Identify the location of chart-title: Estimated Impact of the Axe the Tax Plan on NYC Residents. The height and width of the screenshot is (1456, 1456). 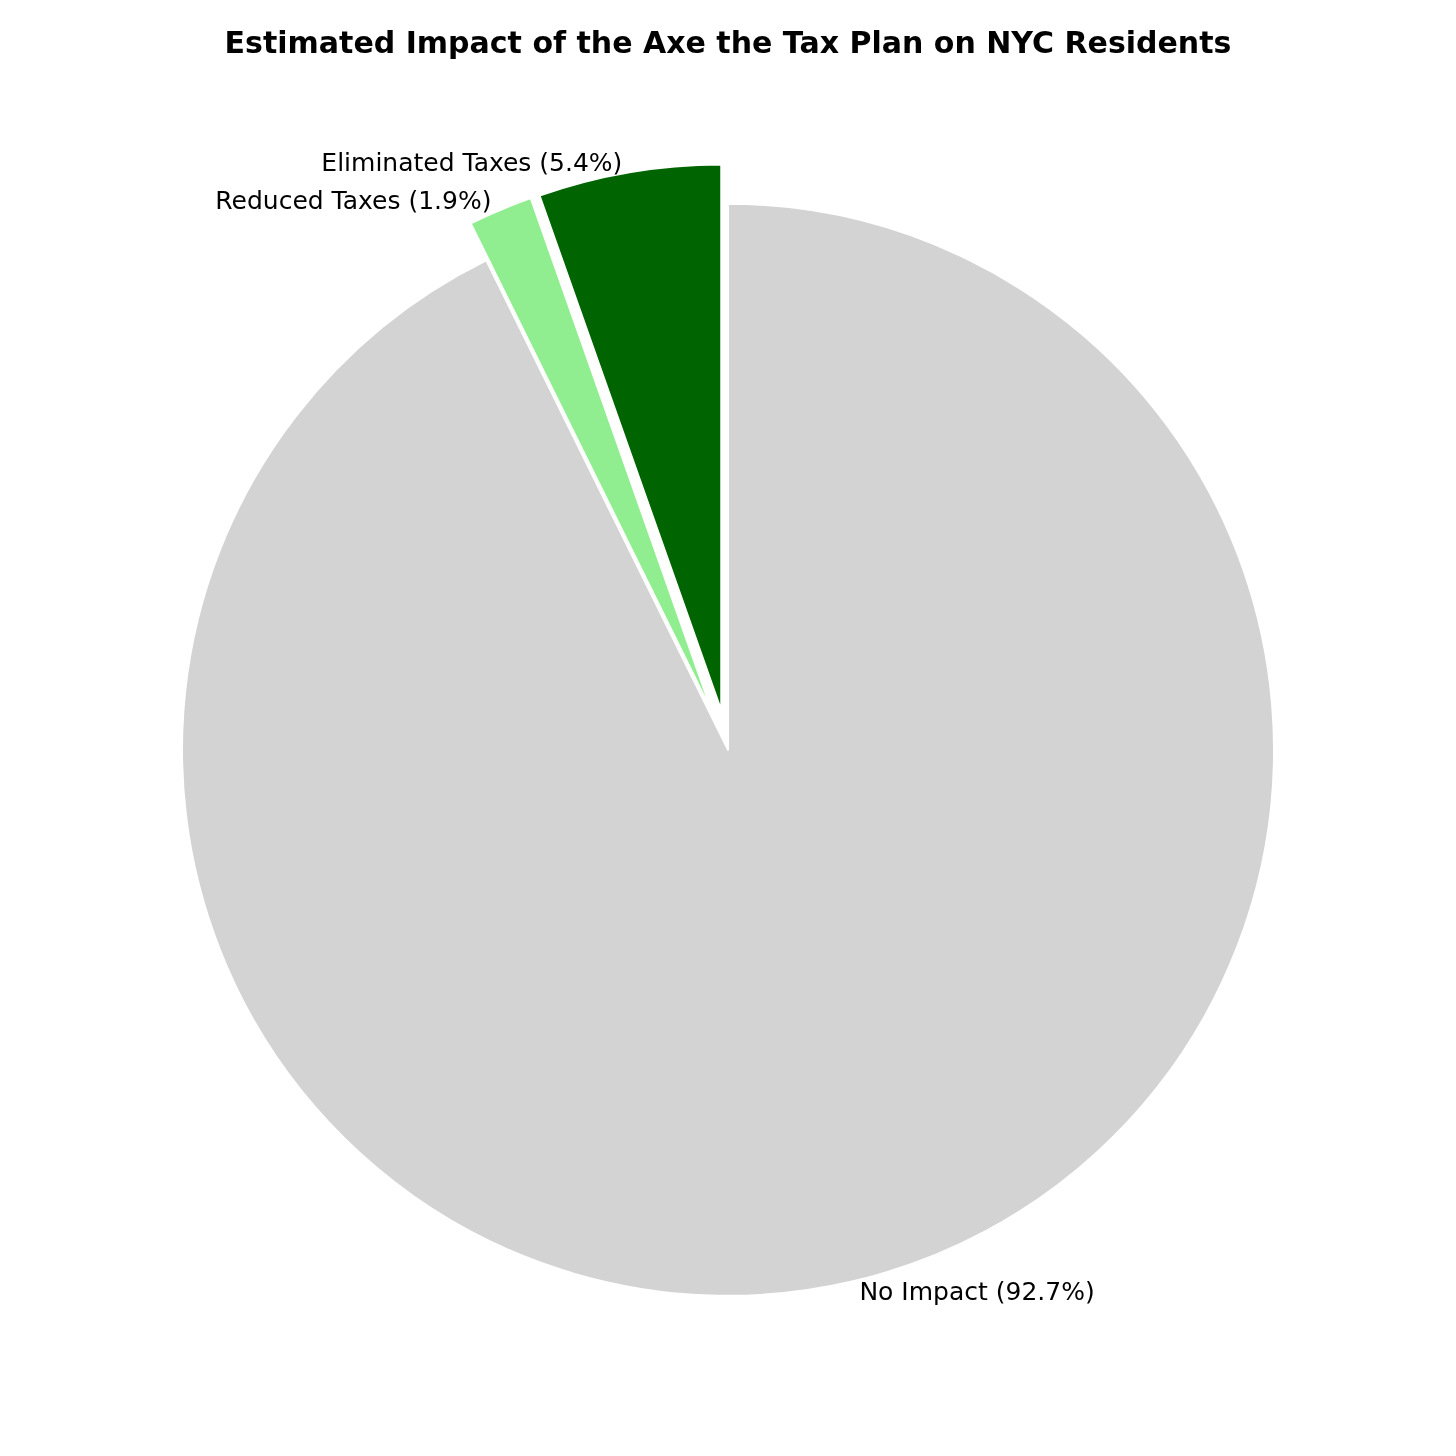
(728, 42).